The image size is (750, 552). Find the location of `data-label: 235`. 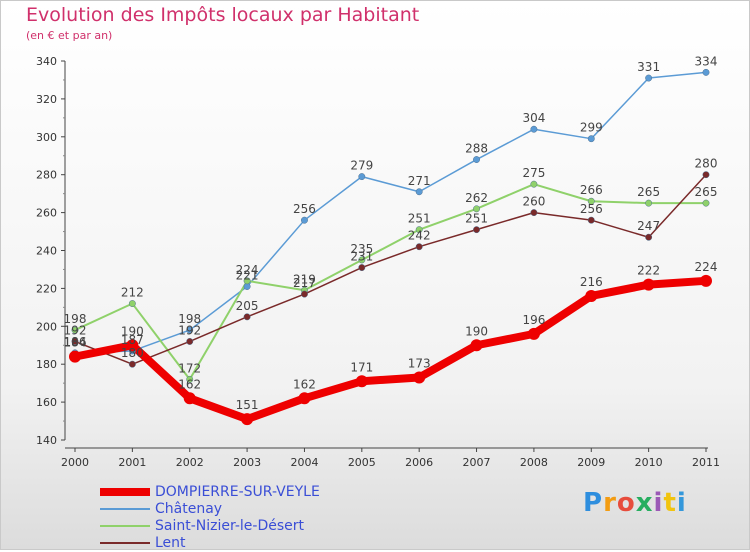

data-label: 235 is located at coordinates (361, 249).